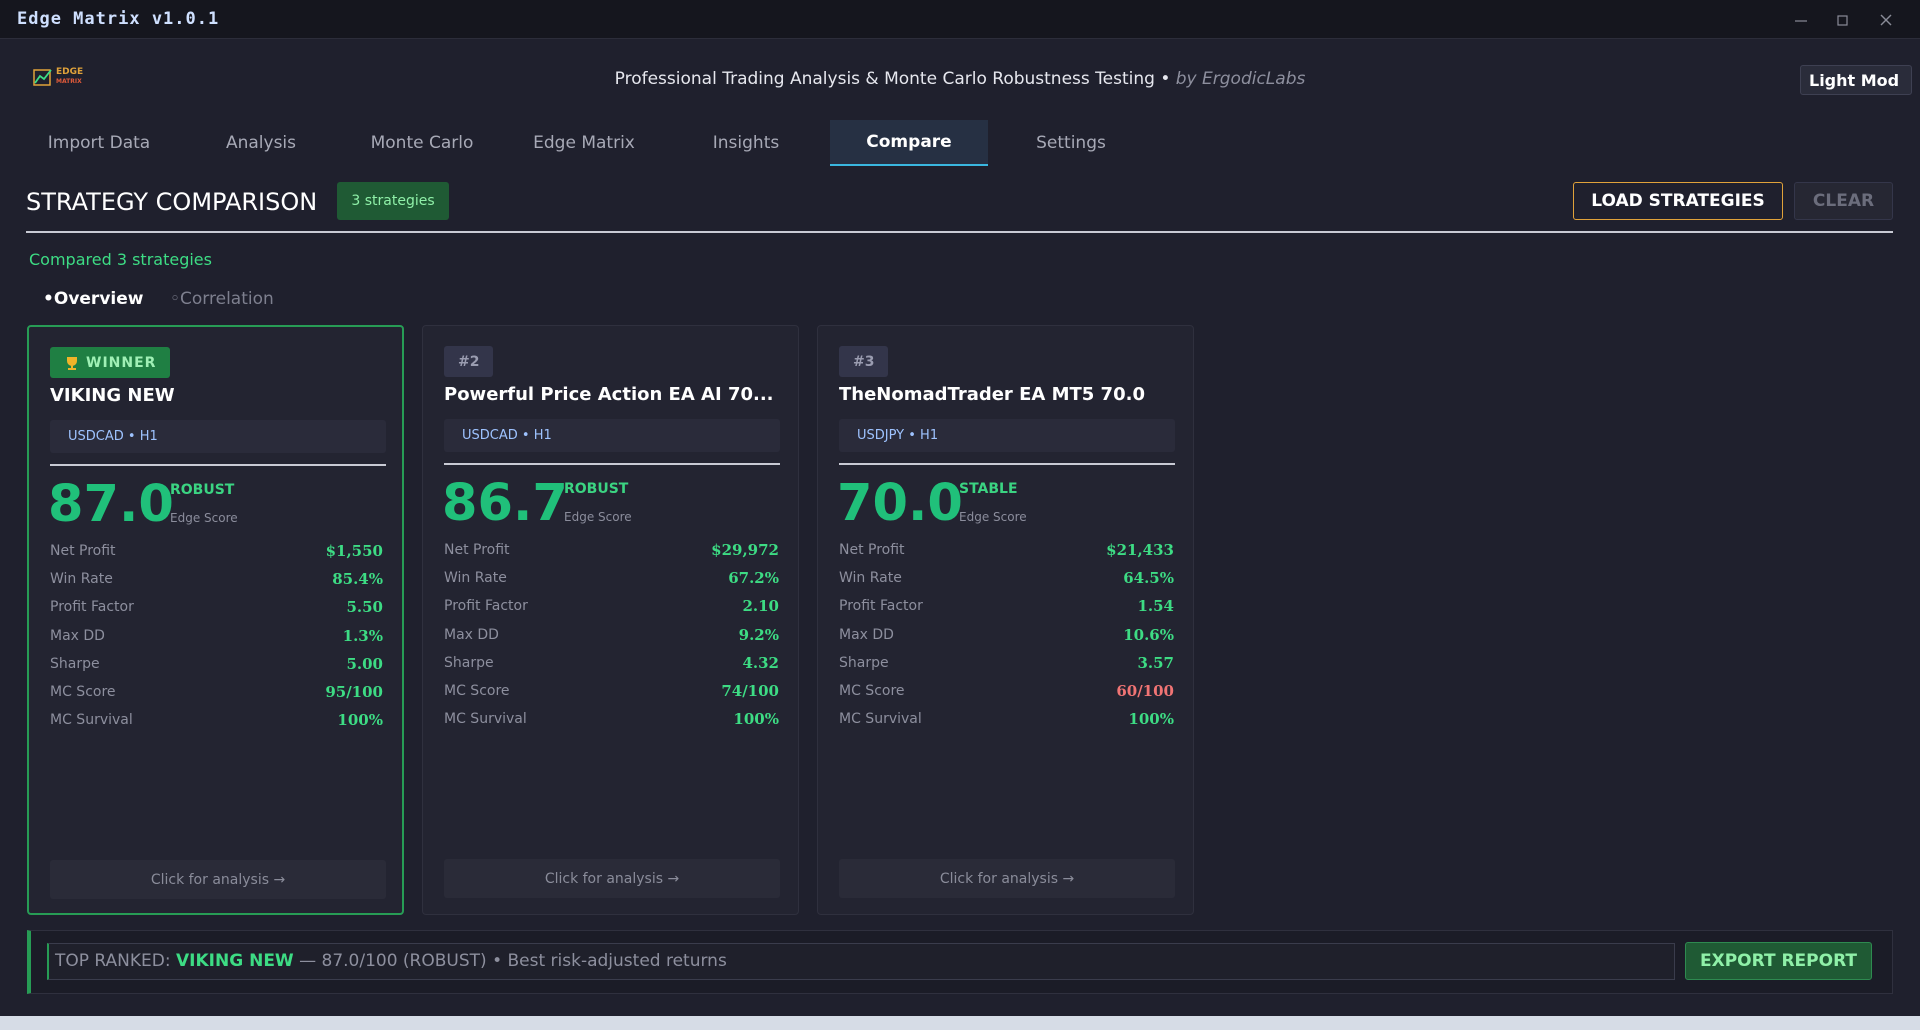 The height and width of the screenshot is (1030, 1920). What do you see at coordinates (1155, 662) in the screenshot?
I see `metric-value: 3.57` at bounding box center [1155, 662].